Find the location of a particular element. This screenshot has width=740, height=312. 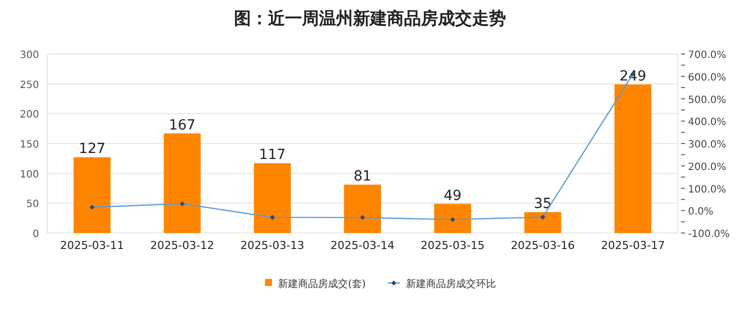

x-tick-label: 2025-03-16 is located at coordinates (542, 245).